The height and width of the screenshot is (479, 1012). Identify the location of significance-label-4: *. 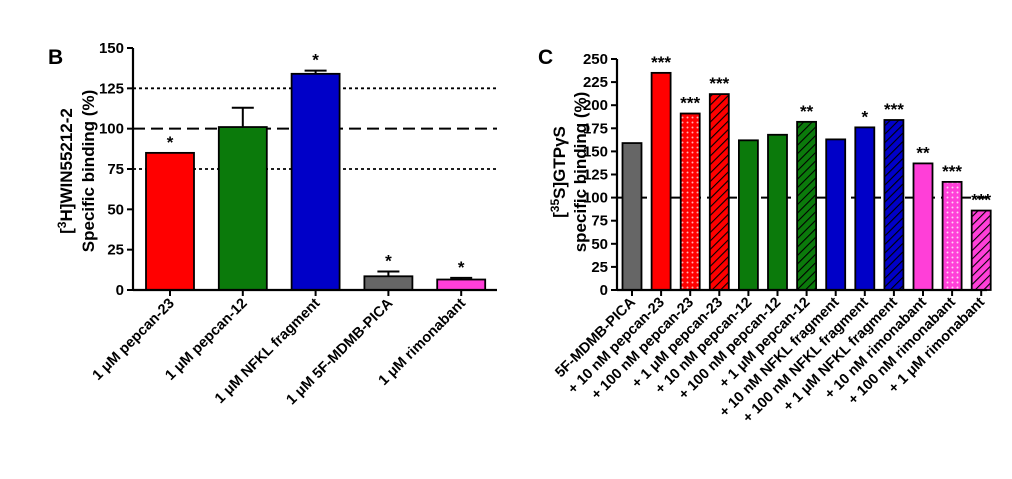
(388, 260).